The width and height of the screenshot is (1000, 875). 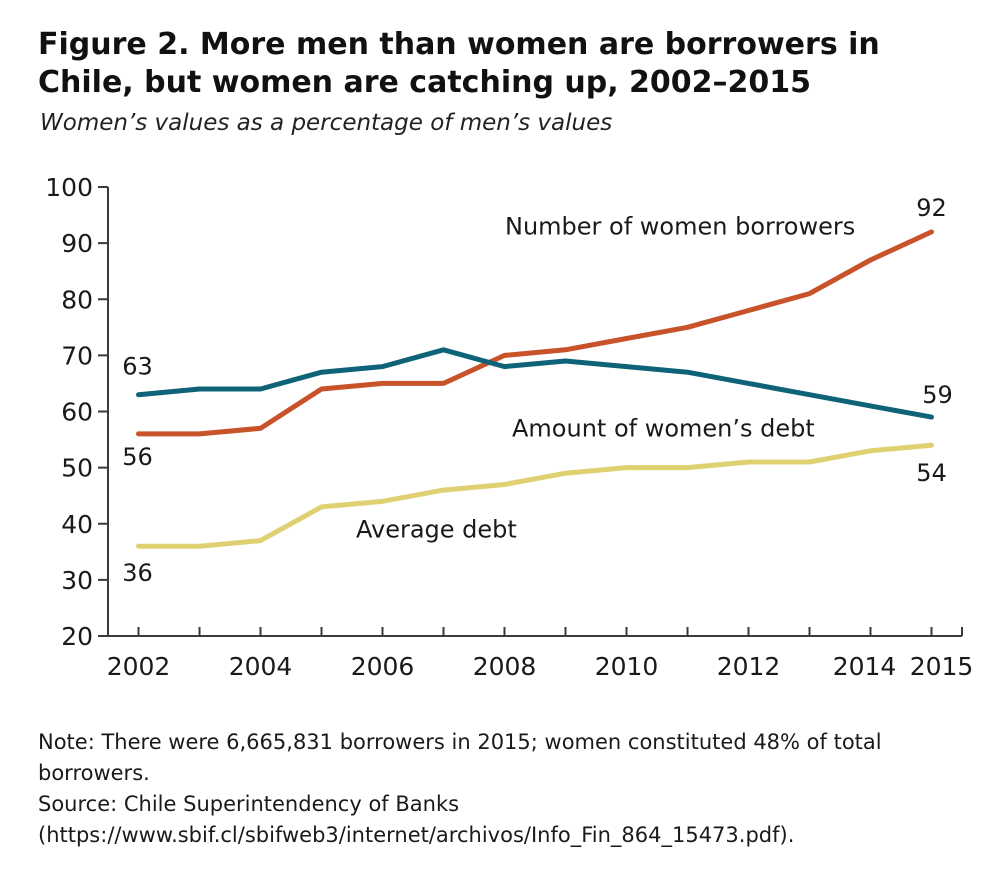 I want to click on series-name-label: Number of women borrowers, so click(x=680, y=226).